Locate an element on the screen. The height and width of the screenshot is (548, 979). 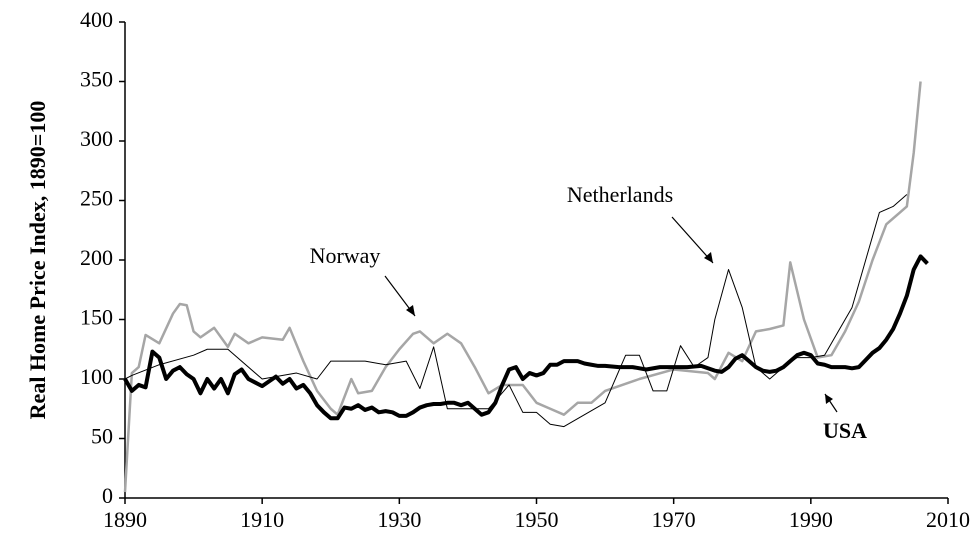
y-axis-label: Real Home Price Index, 1890=100 is located at coordinates (37, 260).